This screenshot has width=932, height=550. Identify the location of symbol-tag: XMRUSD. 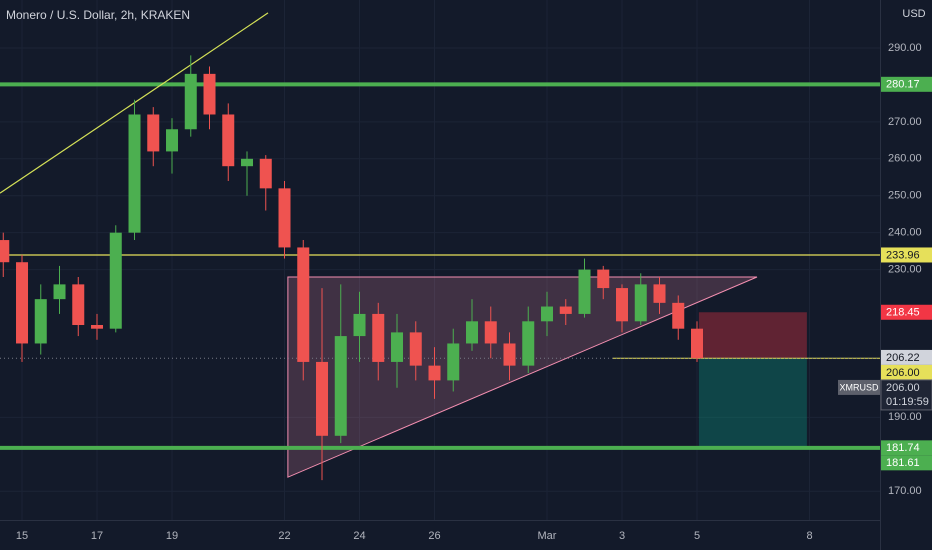
(859, 387).